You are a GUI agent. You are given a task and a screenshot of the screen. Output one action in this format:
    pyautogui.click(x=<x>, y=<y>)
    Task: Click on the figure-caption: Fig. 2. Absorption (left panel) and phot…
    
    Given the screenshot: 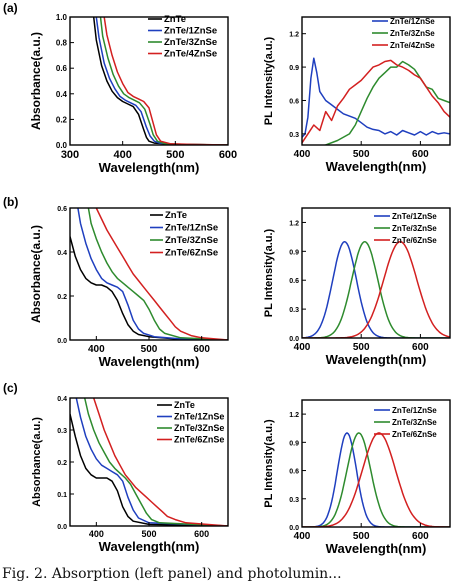 What is the action you would take?
    pyautogui.click(x=172, y=574)
    